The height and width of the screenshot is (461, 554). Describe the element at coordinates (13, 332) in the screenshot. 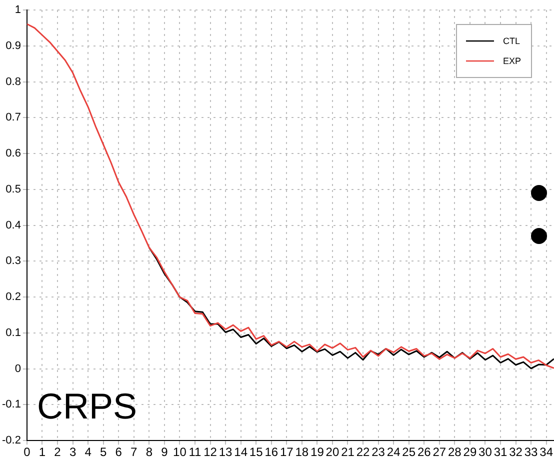

I see `y-tick-label: 0.1` at that location.